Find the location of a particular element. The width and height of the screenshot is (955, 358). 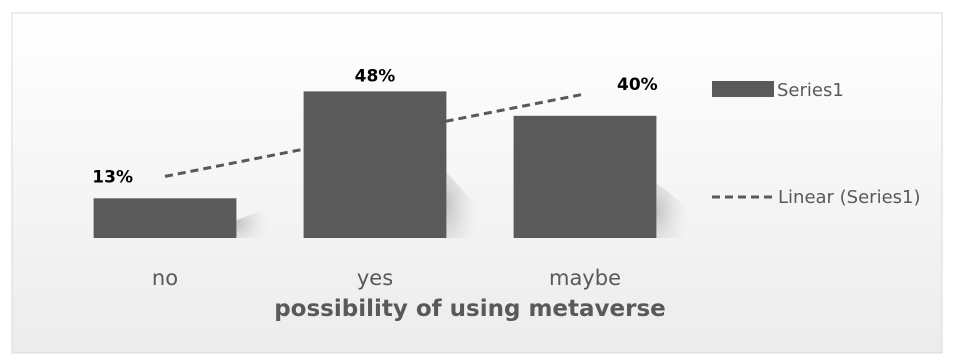

category-label-yes: yes is located at coordinates (375, 278).